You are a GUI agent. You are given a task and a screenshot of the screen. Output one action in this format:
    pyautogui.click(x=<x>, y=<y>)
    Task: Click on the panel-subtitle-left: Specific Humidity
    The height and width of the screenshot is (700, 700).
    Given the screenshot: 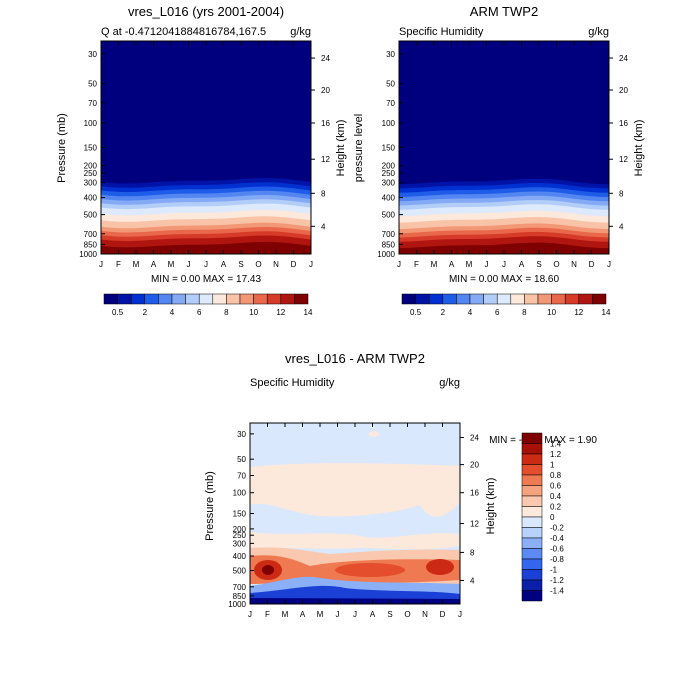 What is the action you would take?
    pyautogui.click(x=441, y=32)
    